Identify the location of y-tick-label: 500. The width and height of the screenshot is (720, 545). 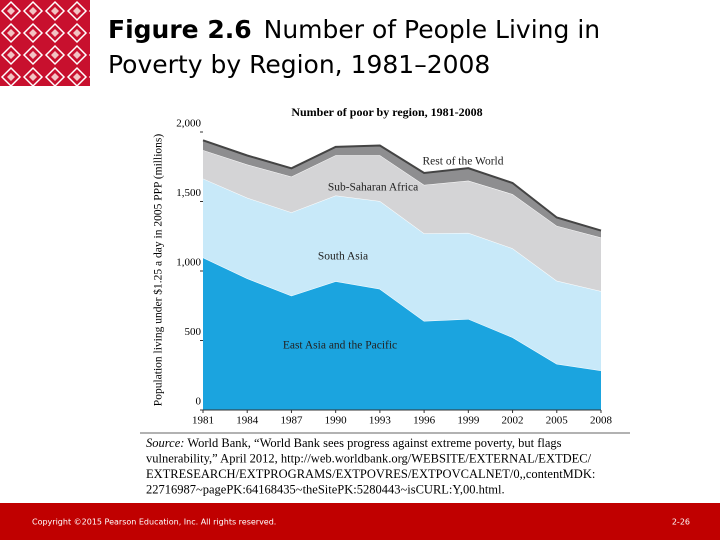
(193, 332).